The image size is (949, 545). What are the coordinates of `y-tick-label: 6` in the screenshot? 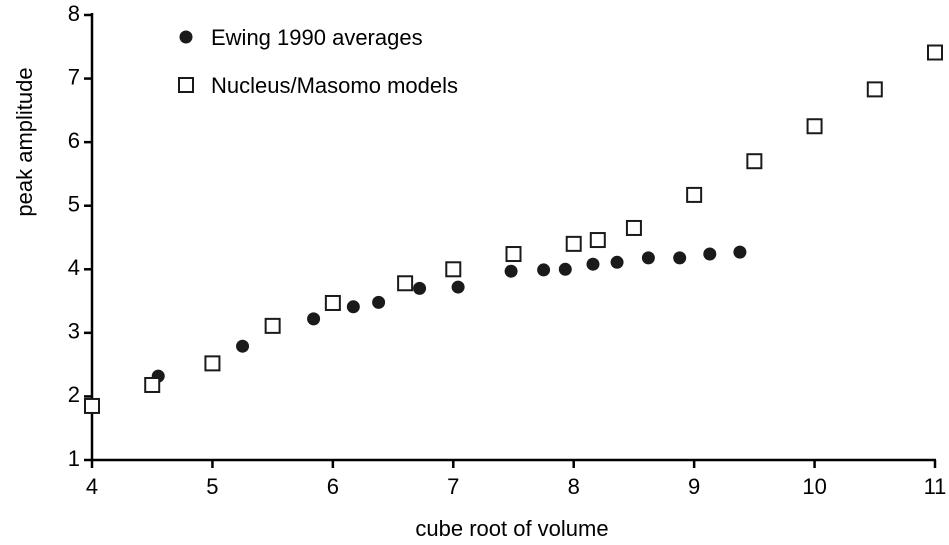 It's located at (74, 140).